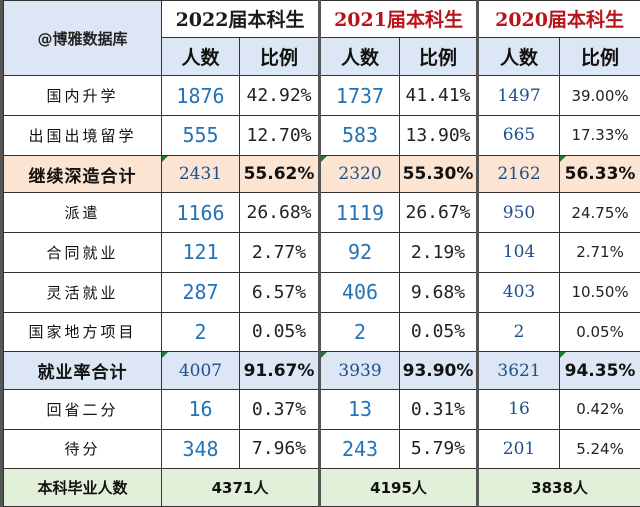 The height and width of the screenshot is (507, 640). I want to click on graduates-total-row: 本科毕业人数 4371人 4195人 3838人, so click(321, 487).